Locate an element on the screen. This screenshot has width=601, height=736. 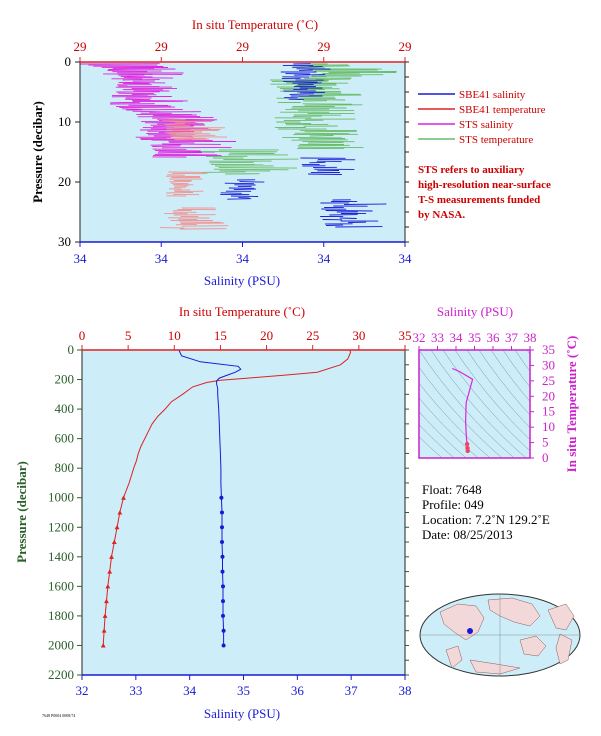
main-temp-ticks: 0 5 10 15 20 25 30 35 is located at coordinates (245, 339).